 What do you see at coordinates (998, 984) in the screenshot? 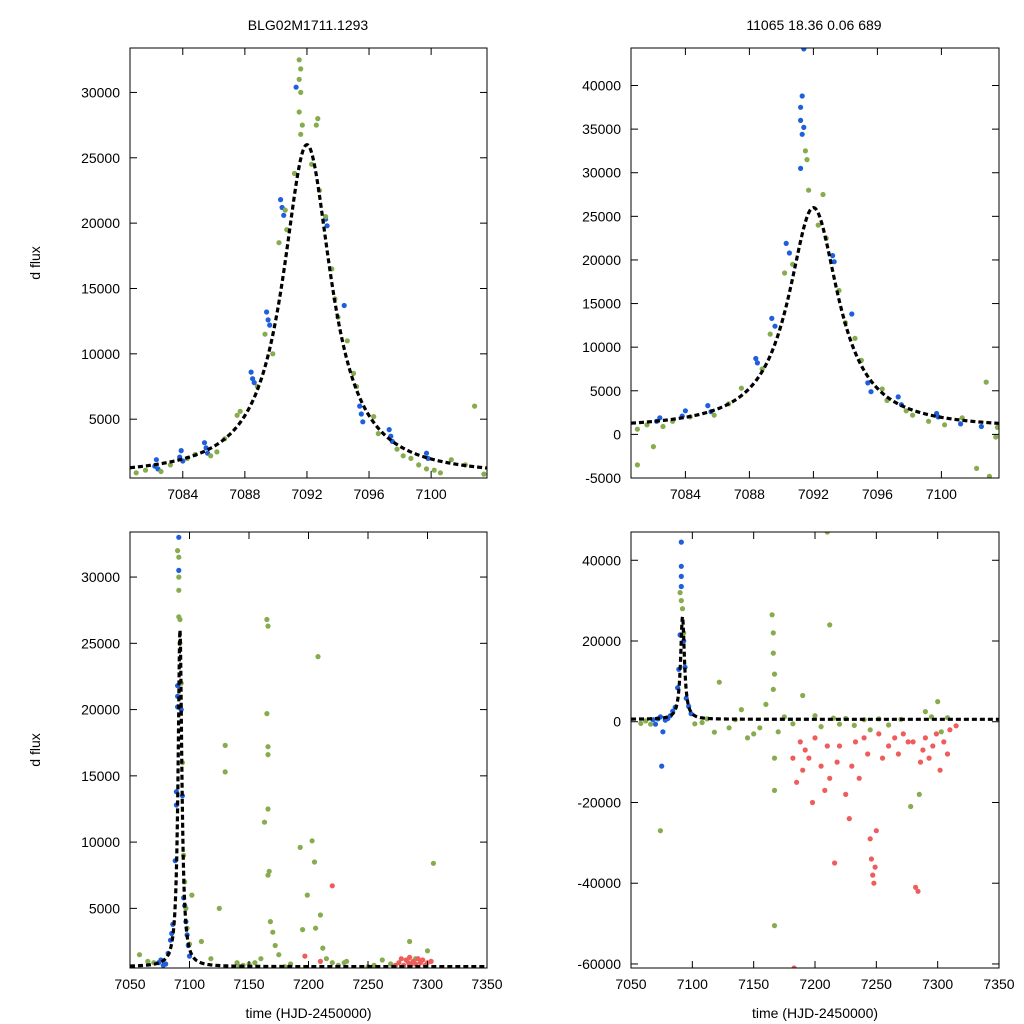
I see `x-tick-label: 7350` at bounding box center [998, 984].